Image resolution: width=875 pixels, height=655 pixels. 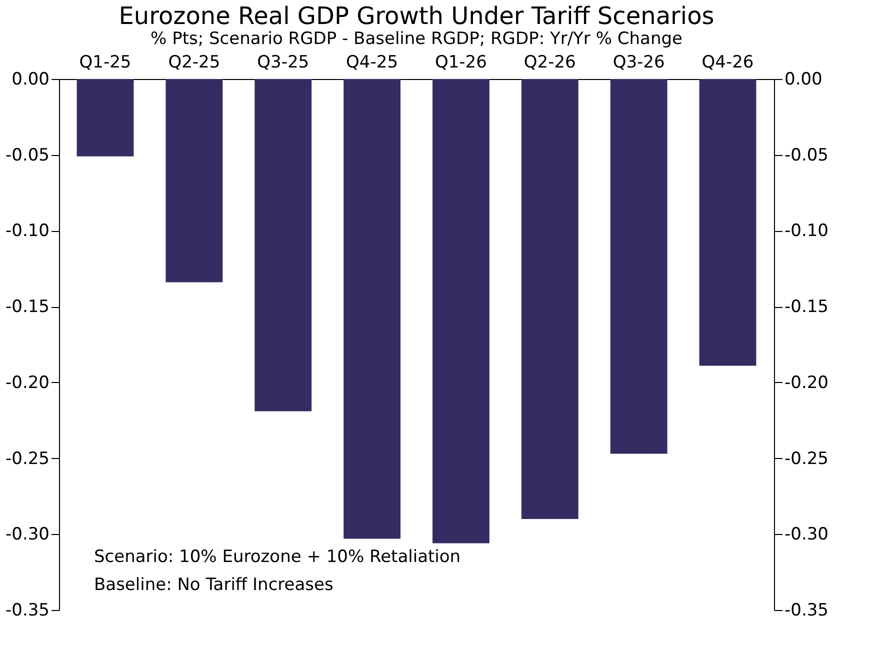 What do you see at coordinates (803, 80) in the screenshot?
I see `y2-tick-label: 0.00` at bounding box center [803, 80].